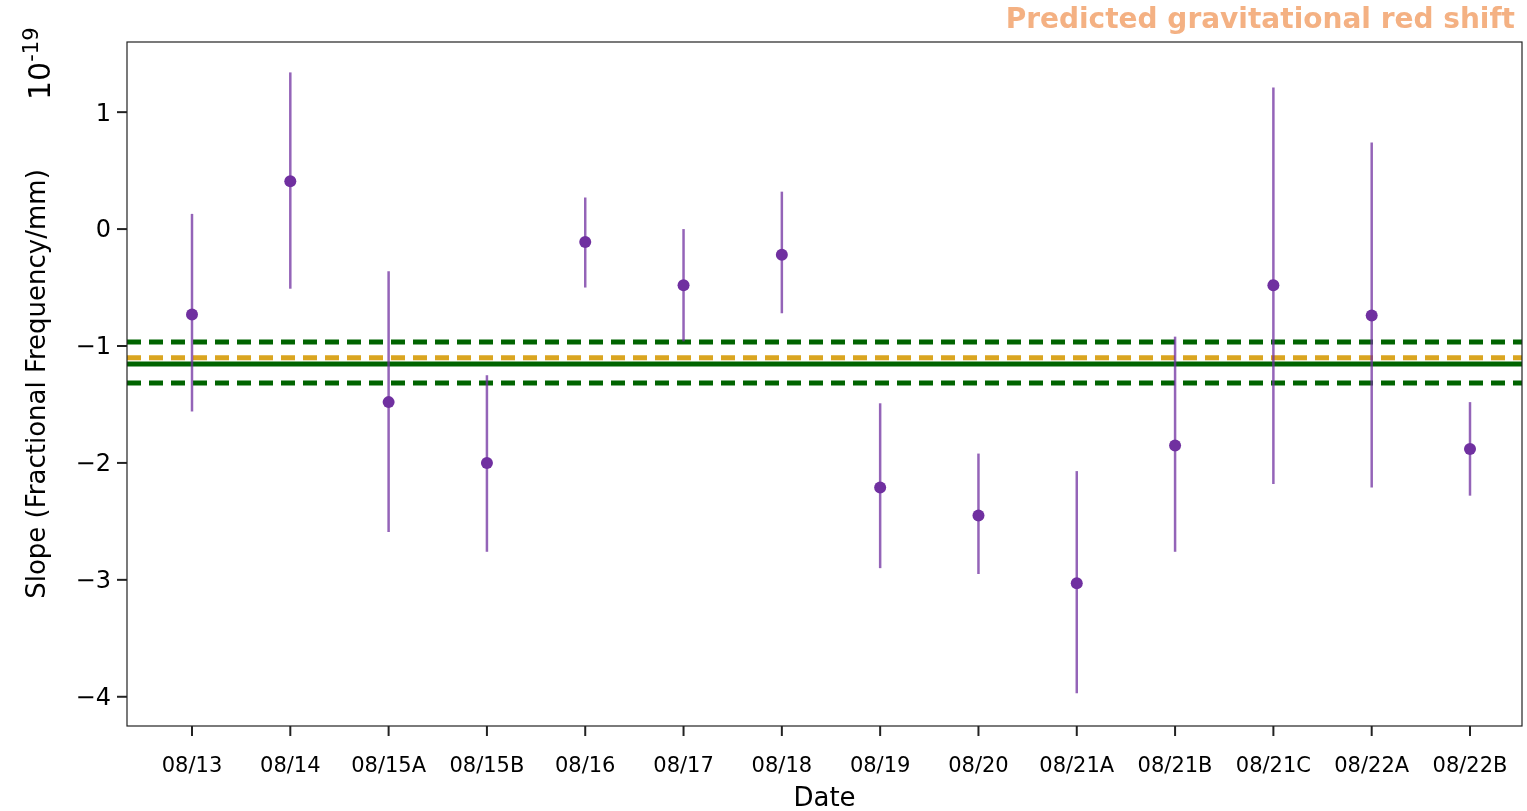  Describe the element at coordinates (103, 229) in the screenshot. I see `y-tick-label: 0` at that location.